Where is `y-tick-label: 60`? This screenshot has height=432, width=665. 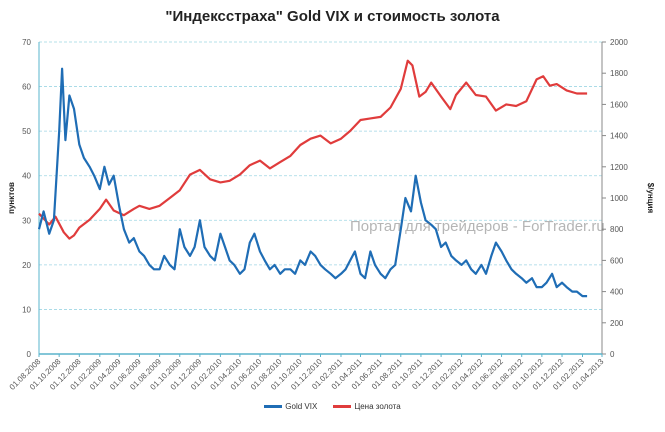 y-tick-label: 60 is located at coordinates (26, 87).